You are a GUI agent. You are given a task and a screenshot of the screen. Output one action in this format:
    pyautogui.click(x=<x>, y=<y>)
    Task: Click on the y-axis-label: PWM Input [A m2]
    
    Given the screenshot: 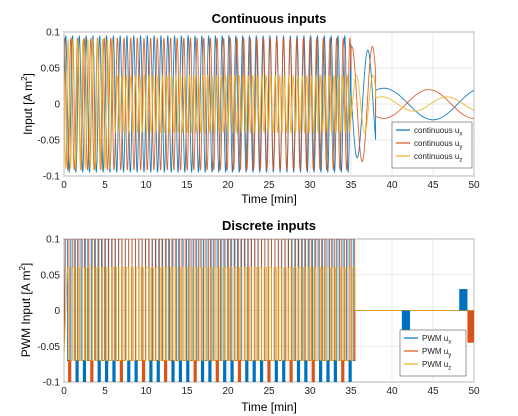 What is the action you would take?
    pyautogui.click(x=25, y=310)
    